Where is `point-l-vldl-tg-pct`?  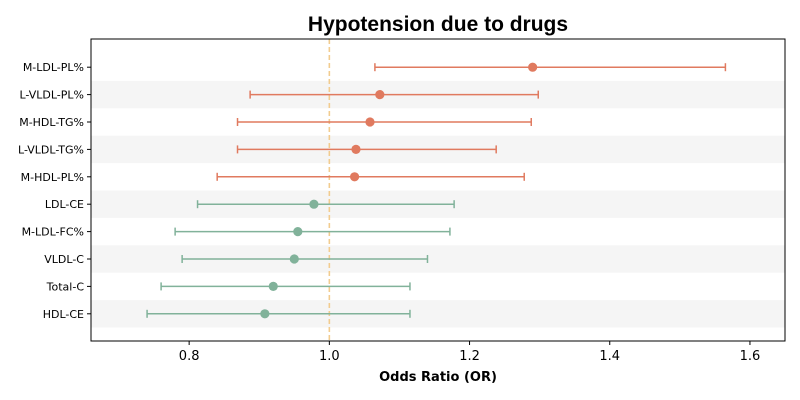 point-l-vldl-tg-pct is located at coordinates (356, 149).